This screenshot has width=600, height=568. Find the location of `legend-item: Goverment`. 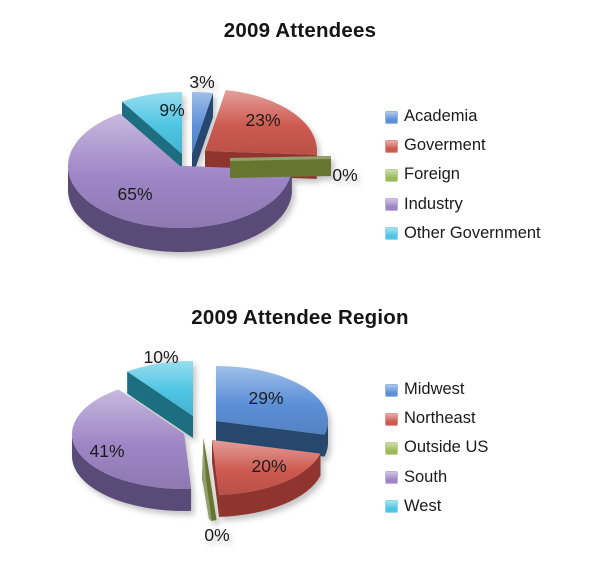

legend-item: Goverment is located at coordinates (463, 145).